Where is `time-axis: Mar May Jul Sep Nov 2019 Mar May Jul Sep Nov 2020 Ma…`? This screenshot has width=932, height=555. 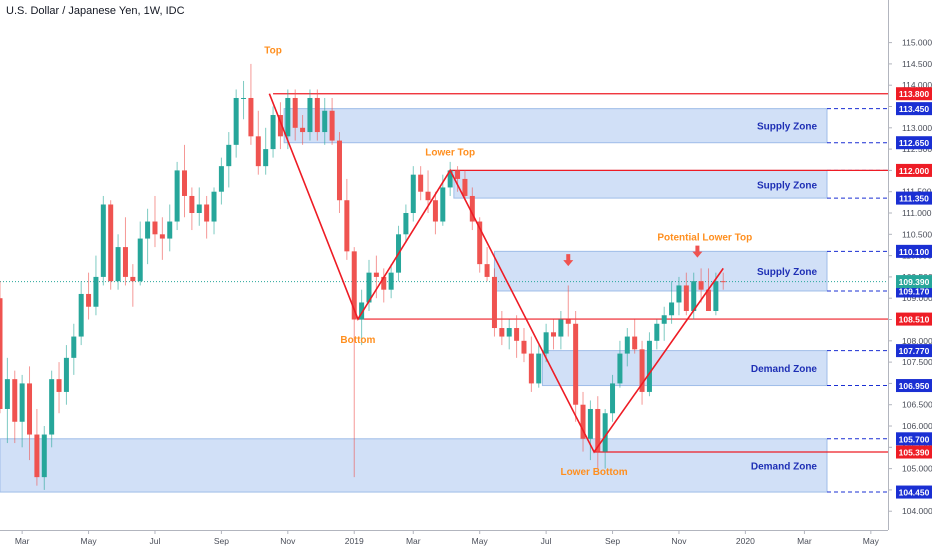
time-axis: Mar May Jul Sep Nov 2019 Mar May Jul Sep Nov 2020 Ma… is located at coordinates (444, 538).